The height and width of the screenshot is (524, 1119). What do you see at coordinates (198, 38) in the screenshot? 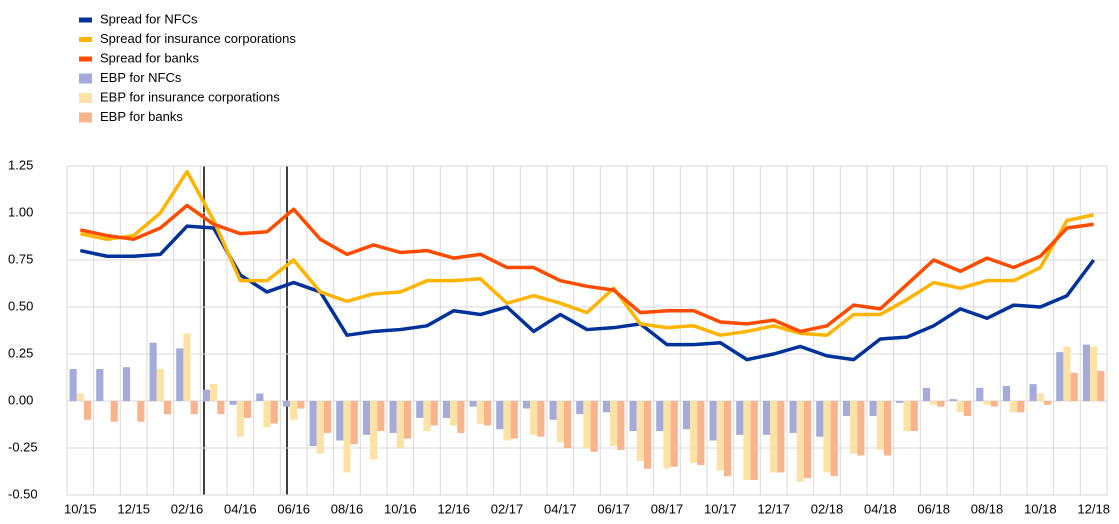
I see `legend-label: Spread for insurance corporations` at bounding box center [198, 38].